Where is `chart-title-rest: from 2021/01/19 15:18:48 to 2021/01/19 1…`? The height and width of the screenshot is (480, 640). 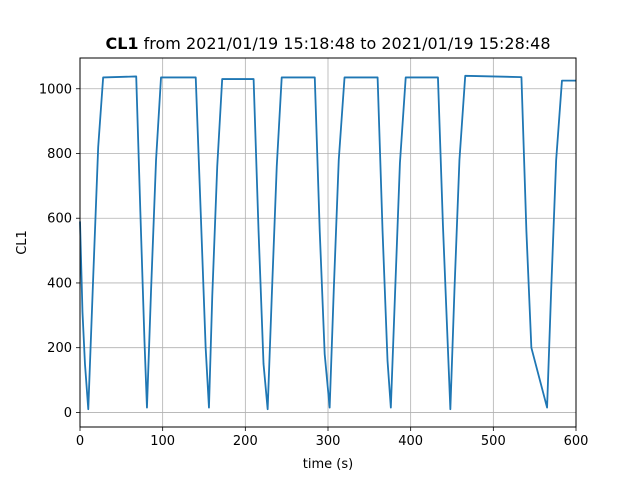 chart-title-rest: from 2021/01/19 15:18:48 to 2021/01/19 1… is located at coordinates (345, 43).